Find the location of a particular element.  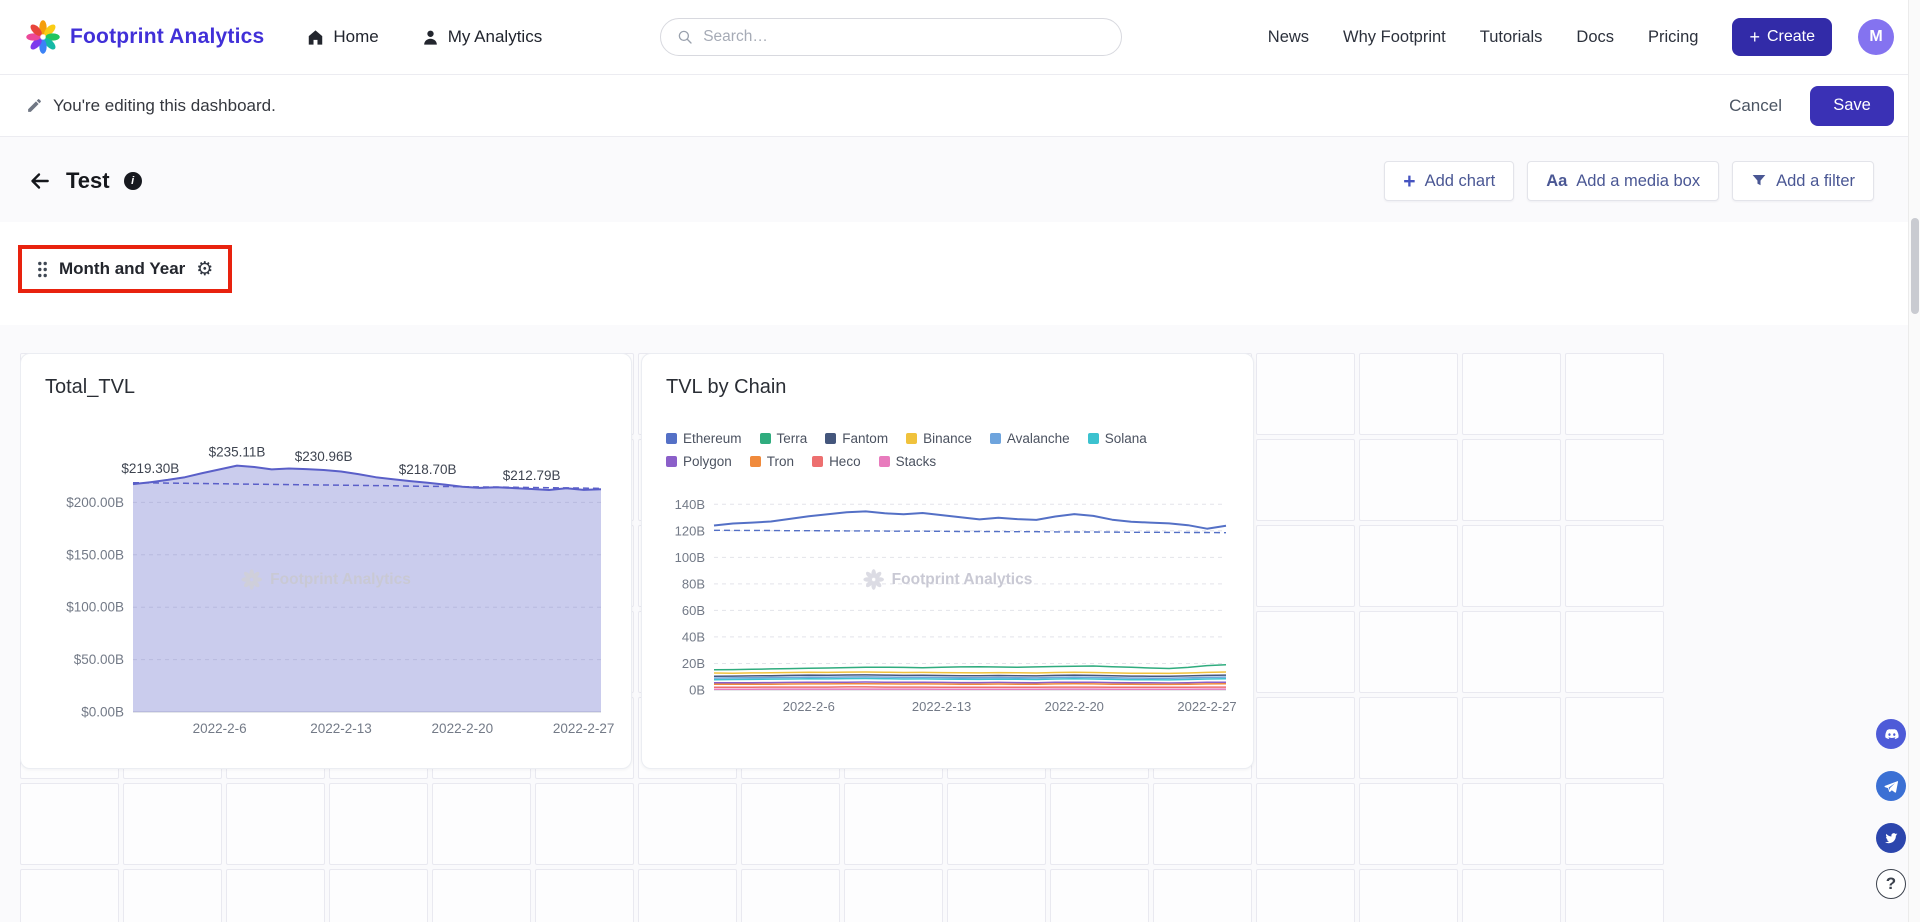

search-box is located at coordinates (891, 37).